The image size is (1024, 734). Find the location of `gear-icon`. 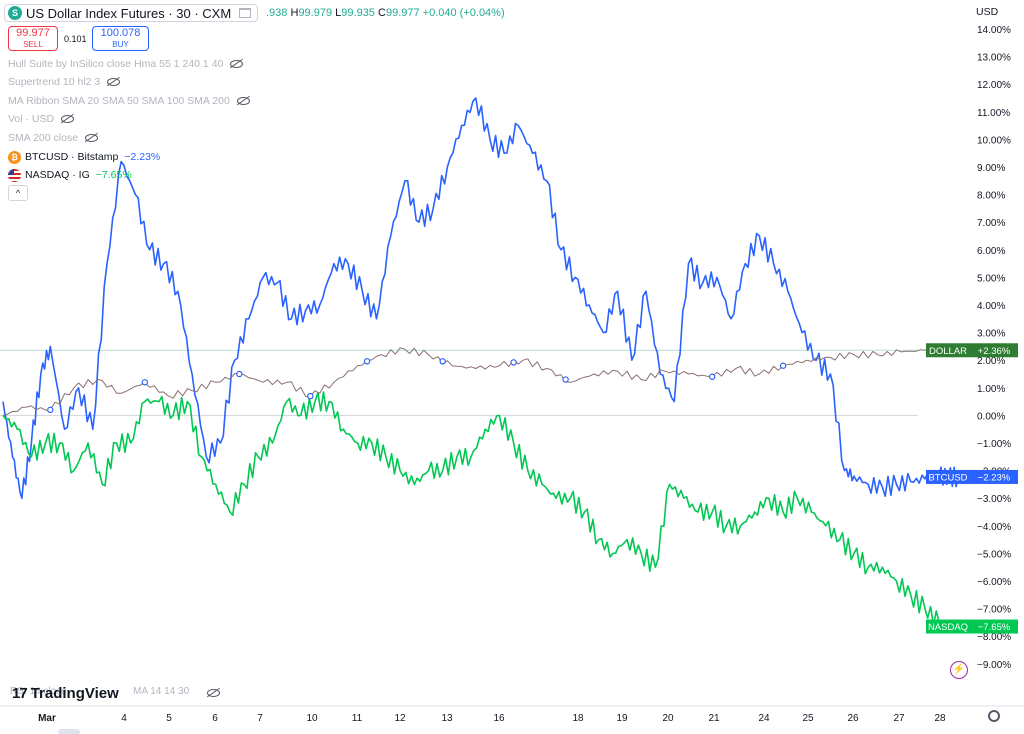

gear-icon is located at coordinates (994, 716).